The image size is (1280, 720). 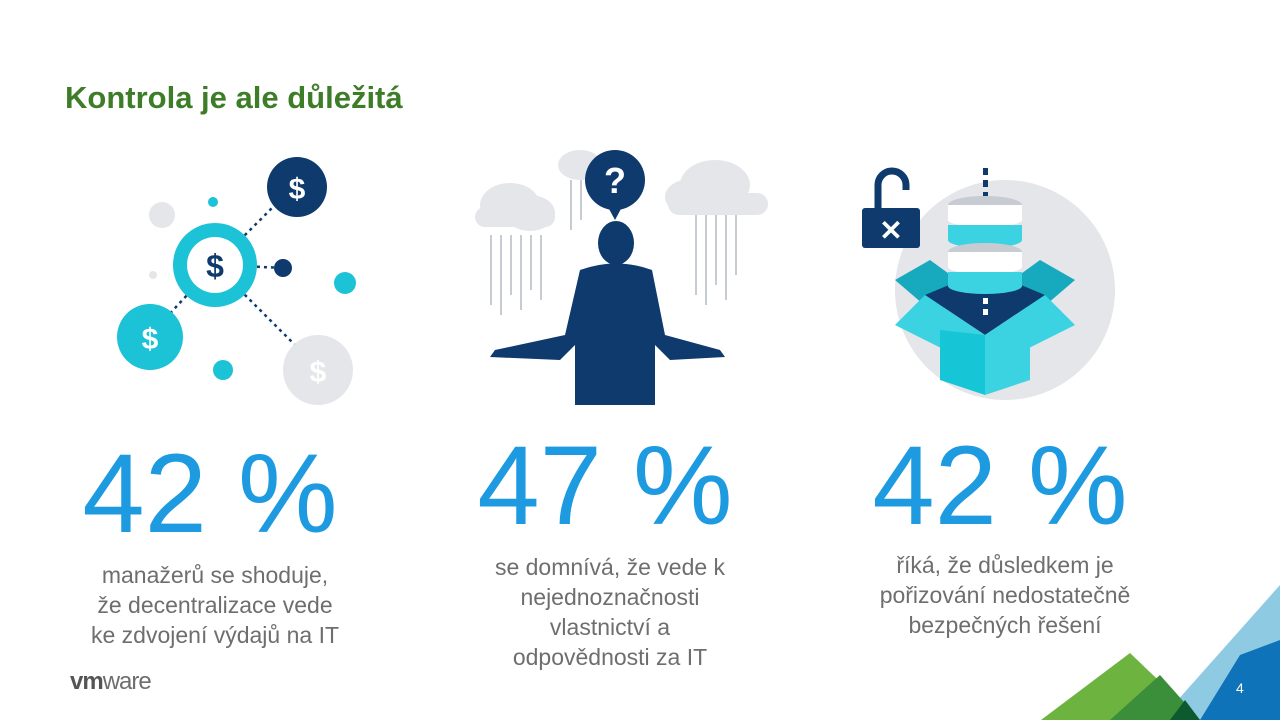 I want to click on slide-title: Kontrola je ale důležitá, so click(x=234, y=97).